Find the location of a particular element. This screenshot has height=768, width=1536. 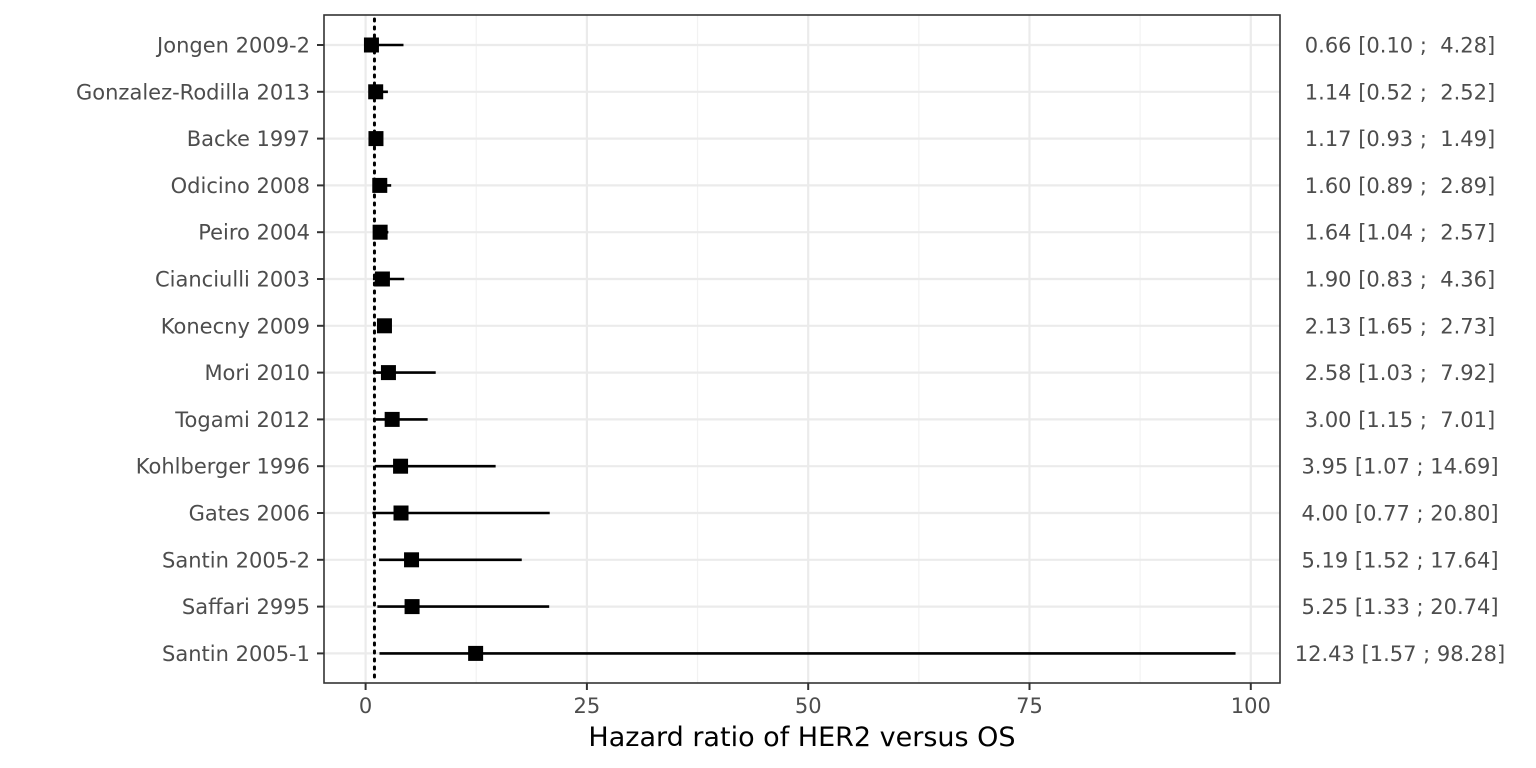

estimate-label: 12.43 [1.57 ; 98.28] is located at coordinates (1400, 654).